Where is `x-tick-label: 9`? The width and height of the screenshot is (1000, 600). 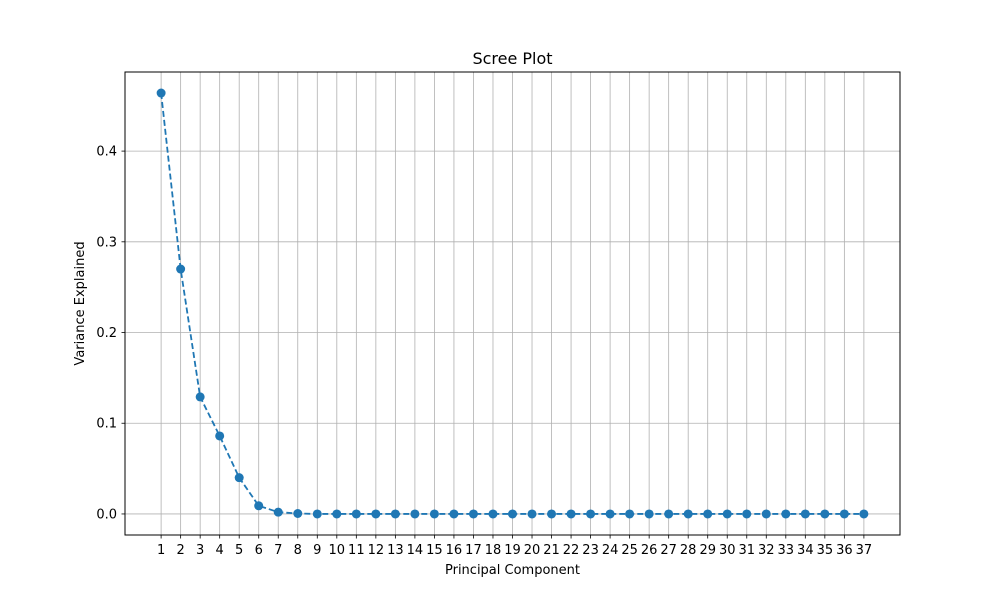 x-tick-label: 9 is located at coordinates (317, 550).